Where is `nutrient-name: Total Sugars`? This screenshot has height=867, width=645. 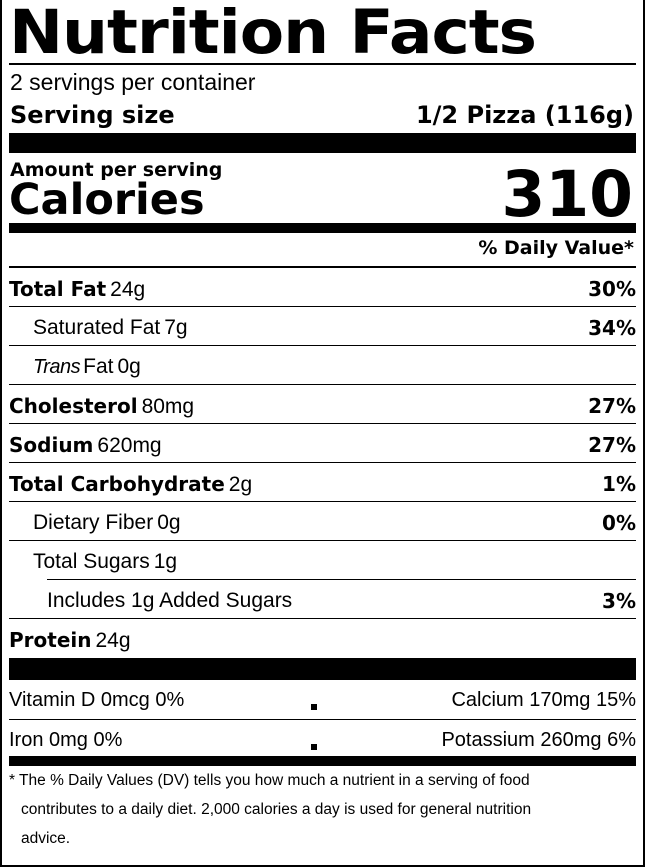 nutrient-name: Total Sugars is located at coordinates (91, 561).